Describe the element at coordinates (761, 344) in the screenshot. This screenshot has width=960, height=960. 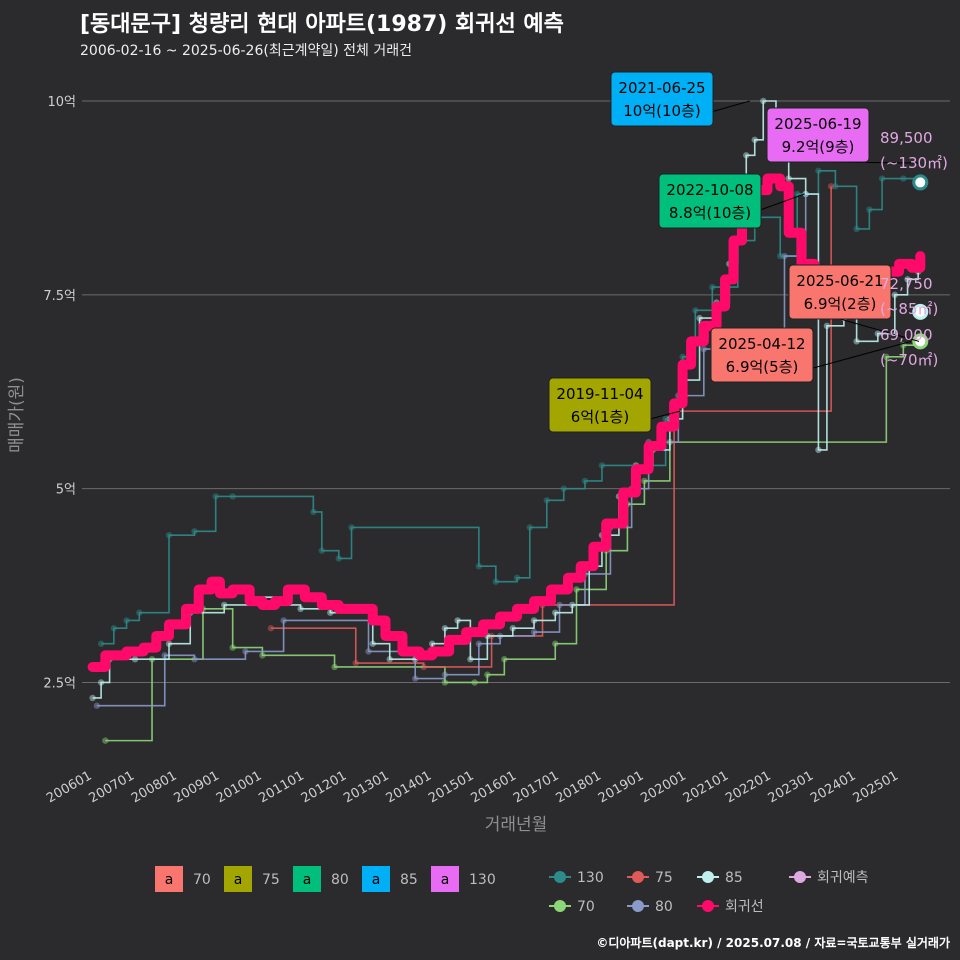
I see `trade-label-date: 2025-04-12` at that location.